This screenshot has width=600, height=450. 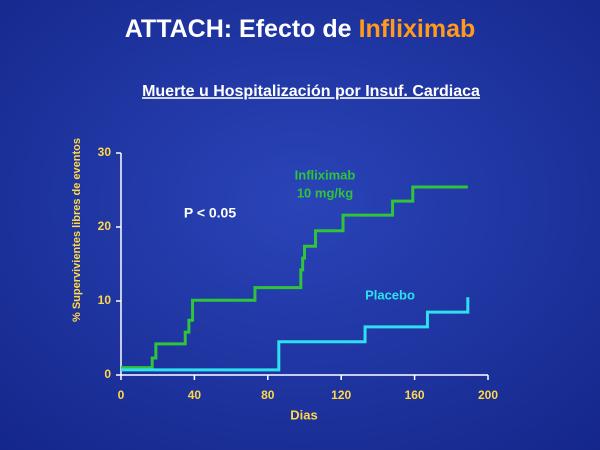 I want to click on series-sublabel: 10 mg/kg, so click(x=325, y=192).